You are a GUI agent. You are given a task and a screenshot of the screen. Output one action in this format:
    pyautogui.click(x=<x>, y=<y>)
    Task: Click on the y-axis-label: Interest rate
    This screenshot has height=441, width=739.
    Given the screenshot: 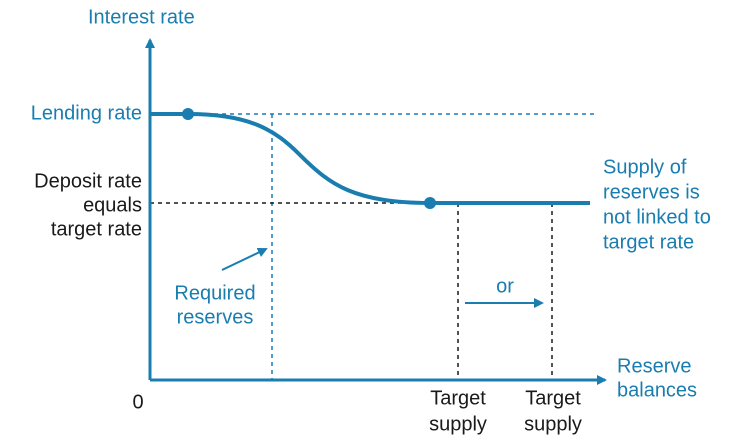 What is the action you would take?
    pyautogui.click(x=141, y=17)
    